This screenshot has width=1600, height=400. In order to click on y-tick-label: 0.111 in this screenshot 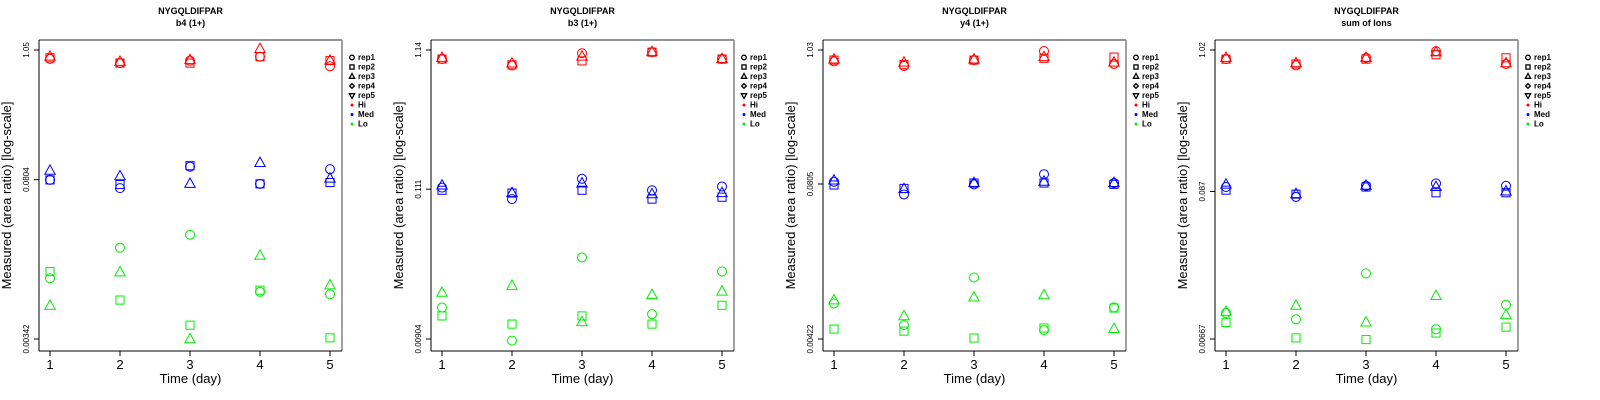, I will do `click(418, 188)`.